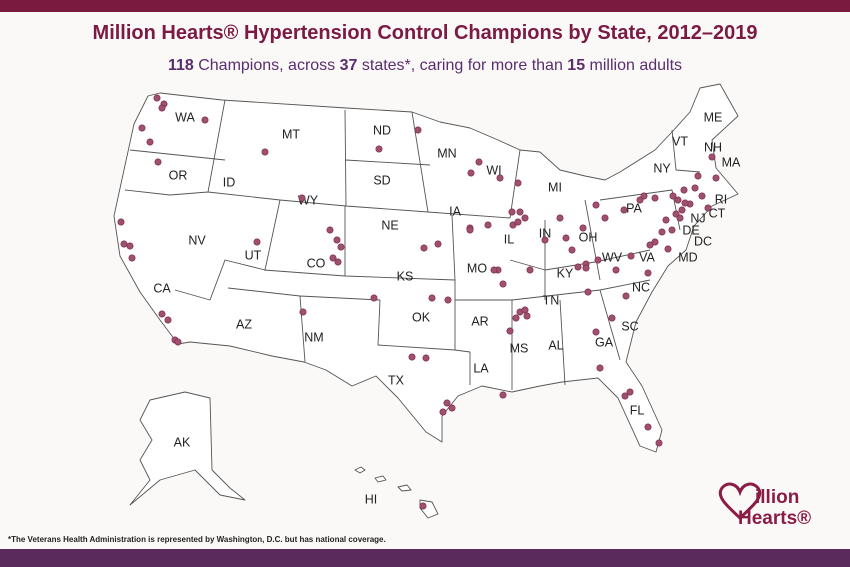 This screenshot has width=850, height=567. I want to click on hawaii, so click(396, 492).